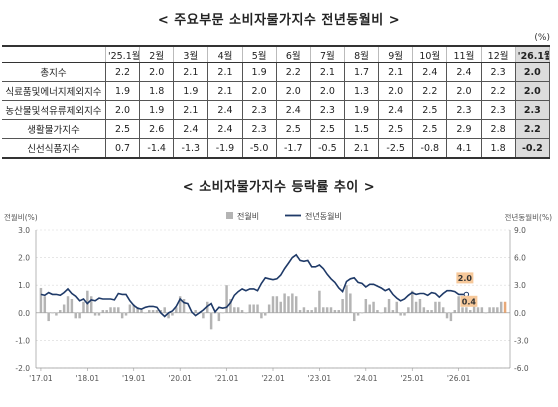 The image size is (558, 407). I want to click on left-axis-label: 전월비(%), so click(21, 217).